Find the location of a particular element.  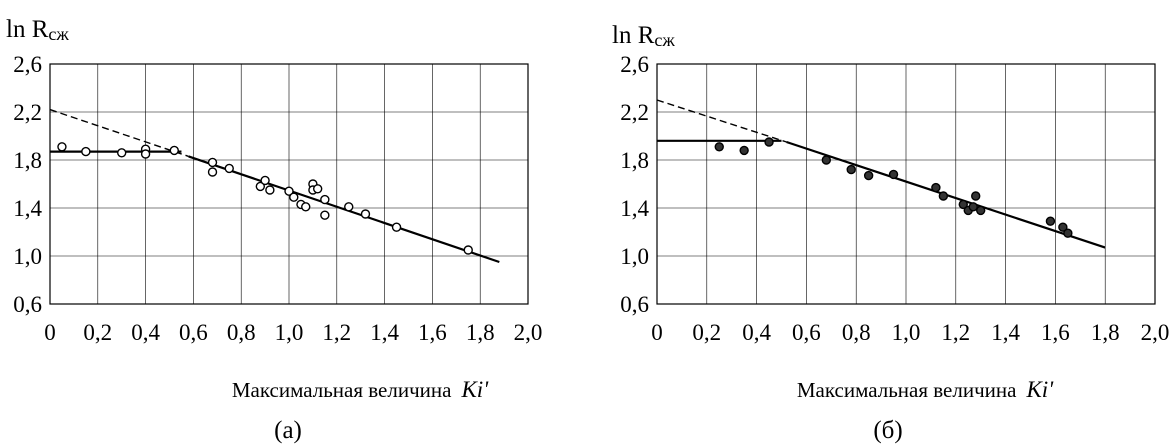

fit-line is located at coordinates (344, 209).